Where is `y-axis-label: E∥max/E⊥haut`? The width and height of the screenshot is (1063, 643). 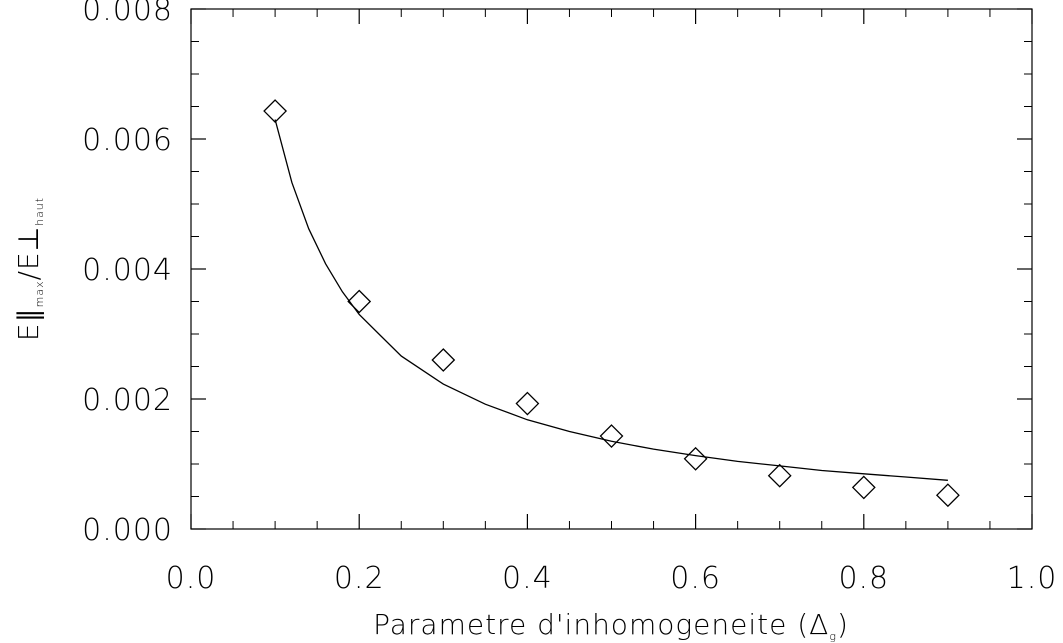 y-axis-label: E∥max/E⊥haut is located at coordinates (29, 269).